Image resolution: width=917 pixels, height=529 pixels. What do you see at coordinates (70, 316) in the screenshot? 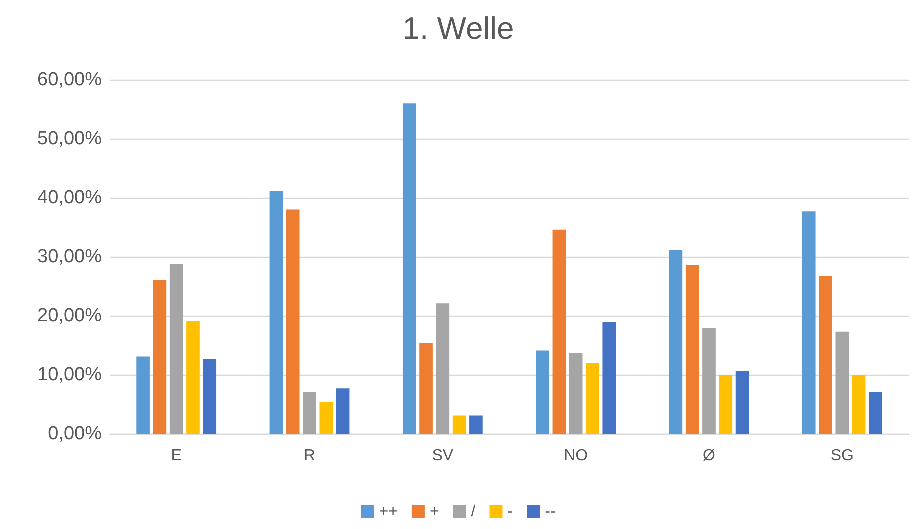
I see `y-tick-label: 20,00%` at bounding box center [70, 316].